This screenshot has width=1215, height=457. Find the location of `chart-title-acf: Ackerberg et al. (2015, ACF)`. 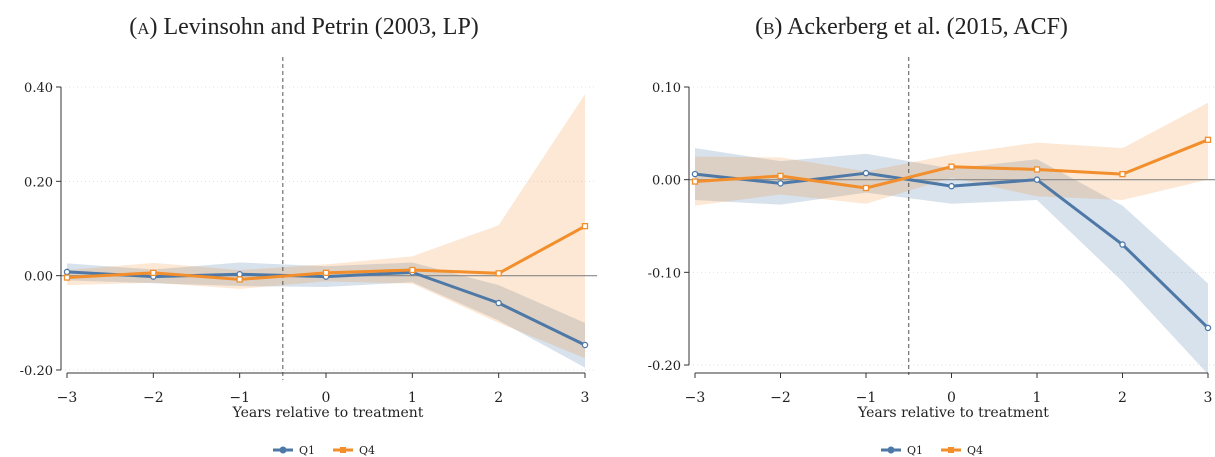

chart-title-acf: Ackerberg et al. (2015, ACF) is located at coordinates (927, 27).